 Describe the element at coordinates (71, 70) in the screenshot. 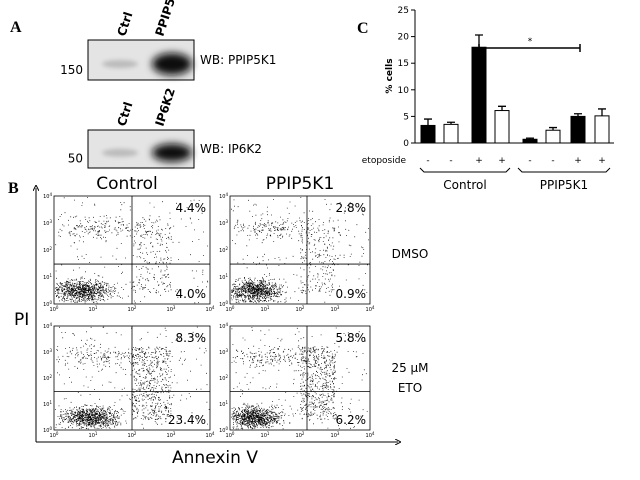

I see `marker-label: 150` at that location.